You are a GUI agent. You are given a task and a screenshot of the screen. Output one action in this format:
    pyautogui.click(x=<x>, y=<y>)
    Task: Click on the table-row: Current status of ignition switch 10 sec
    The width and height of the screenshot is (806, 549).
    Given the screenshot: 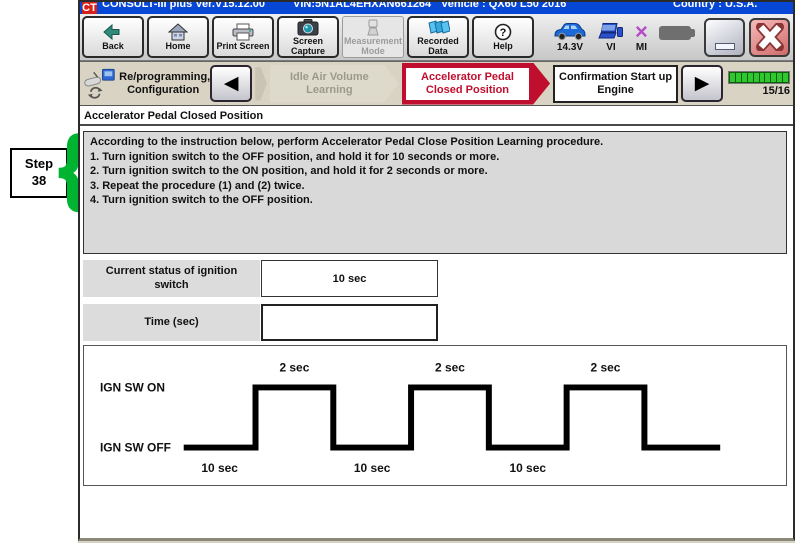 What is the action you would take?
    pyautogui.click(x=260, y=278)
    